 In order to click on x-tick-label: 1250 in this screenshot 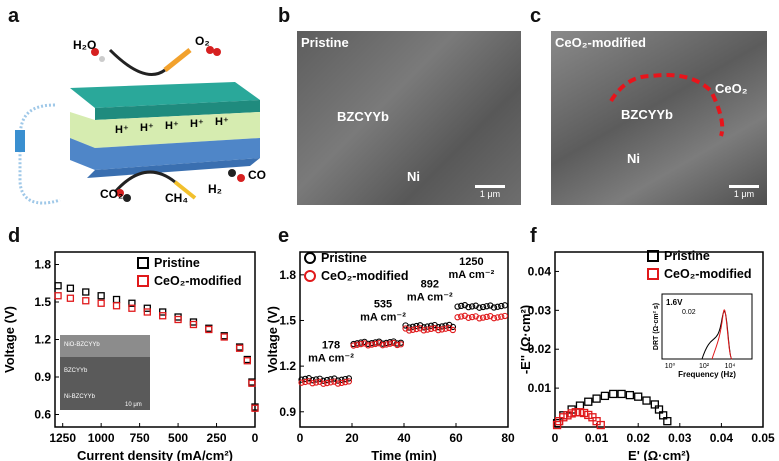, I will do `click(62, 438)`.